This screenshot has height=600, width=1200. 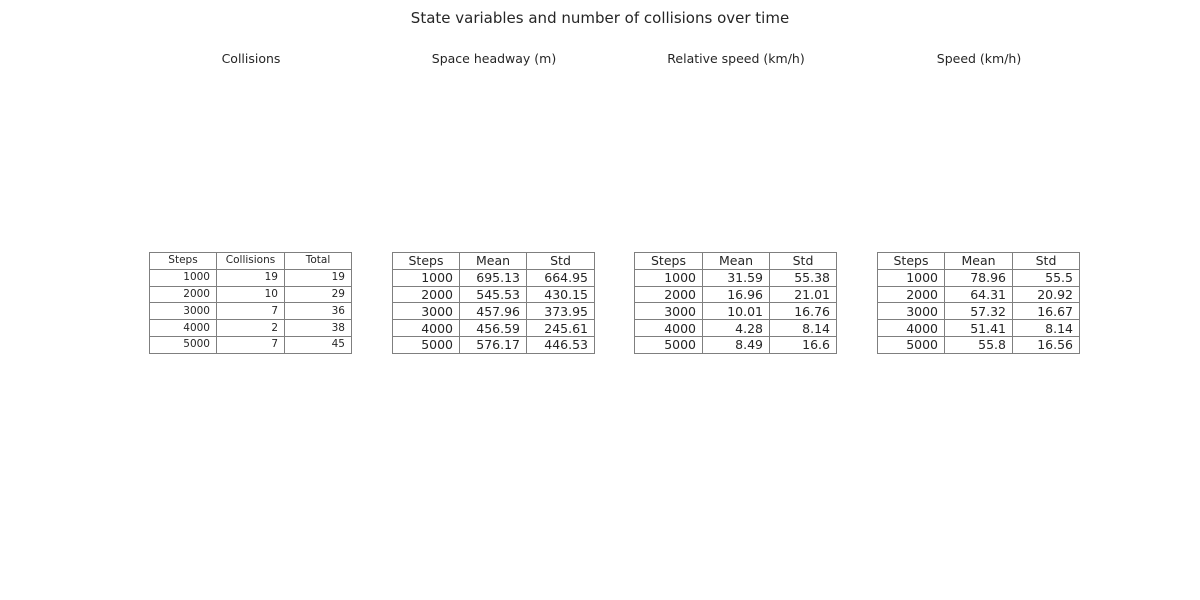 I want to click on table-cell: 16.96, so click(x=736, y=294).